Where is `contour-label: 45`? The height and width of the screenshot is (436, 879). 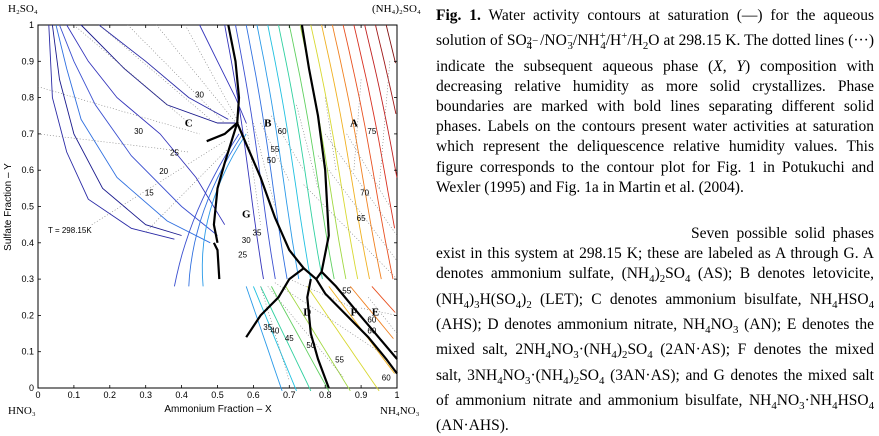
contour-label: 45 is located at coordinates (289, 338).